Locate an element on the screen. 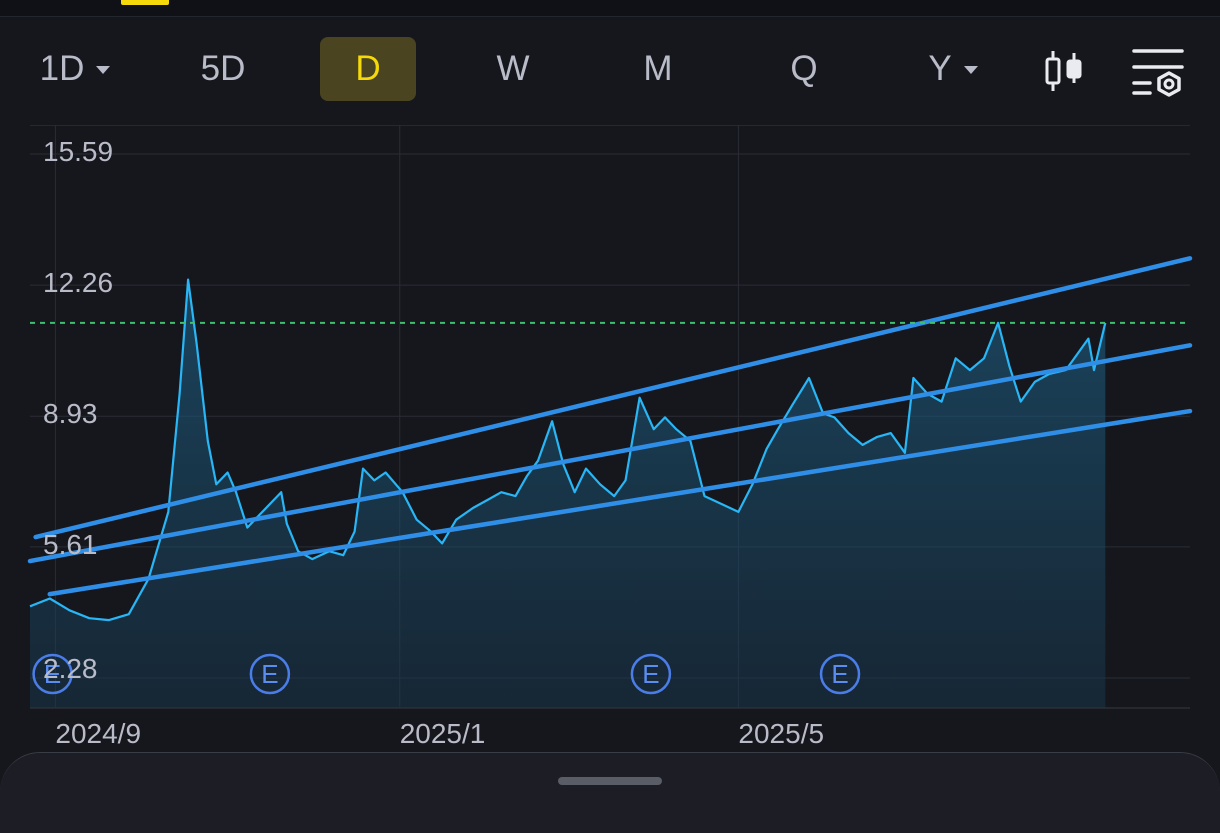  timeframe-label: M is located at coordinates (658, 68).